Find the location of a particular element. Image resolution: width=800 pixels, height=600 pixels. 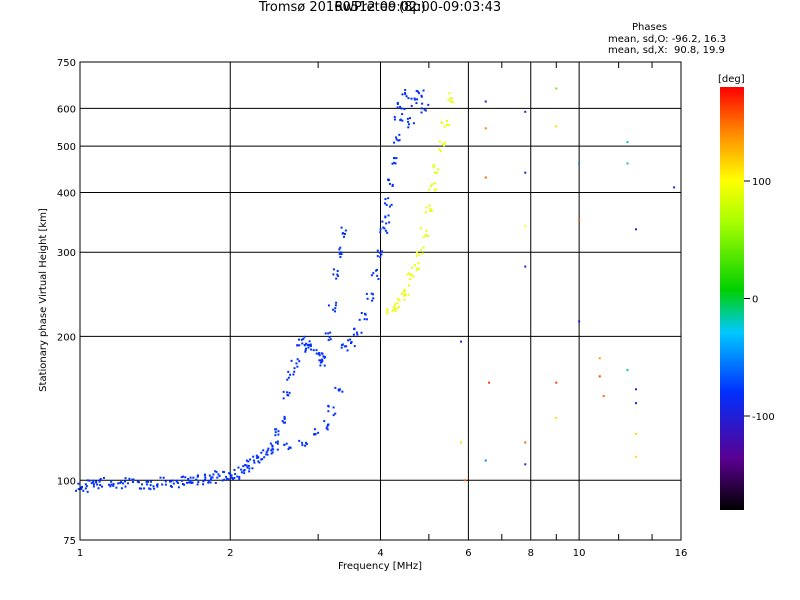

y-tick-label: 500 is located at coordinates (66, 147).